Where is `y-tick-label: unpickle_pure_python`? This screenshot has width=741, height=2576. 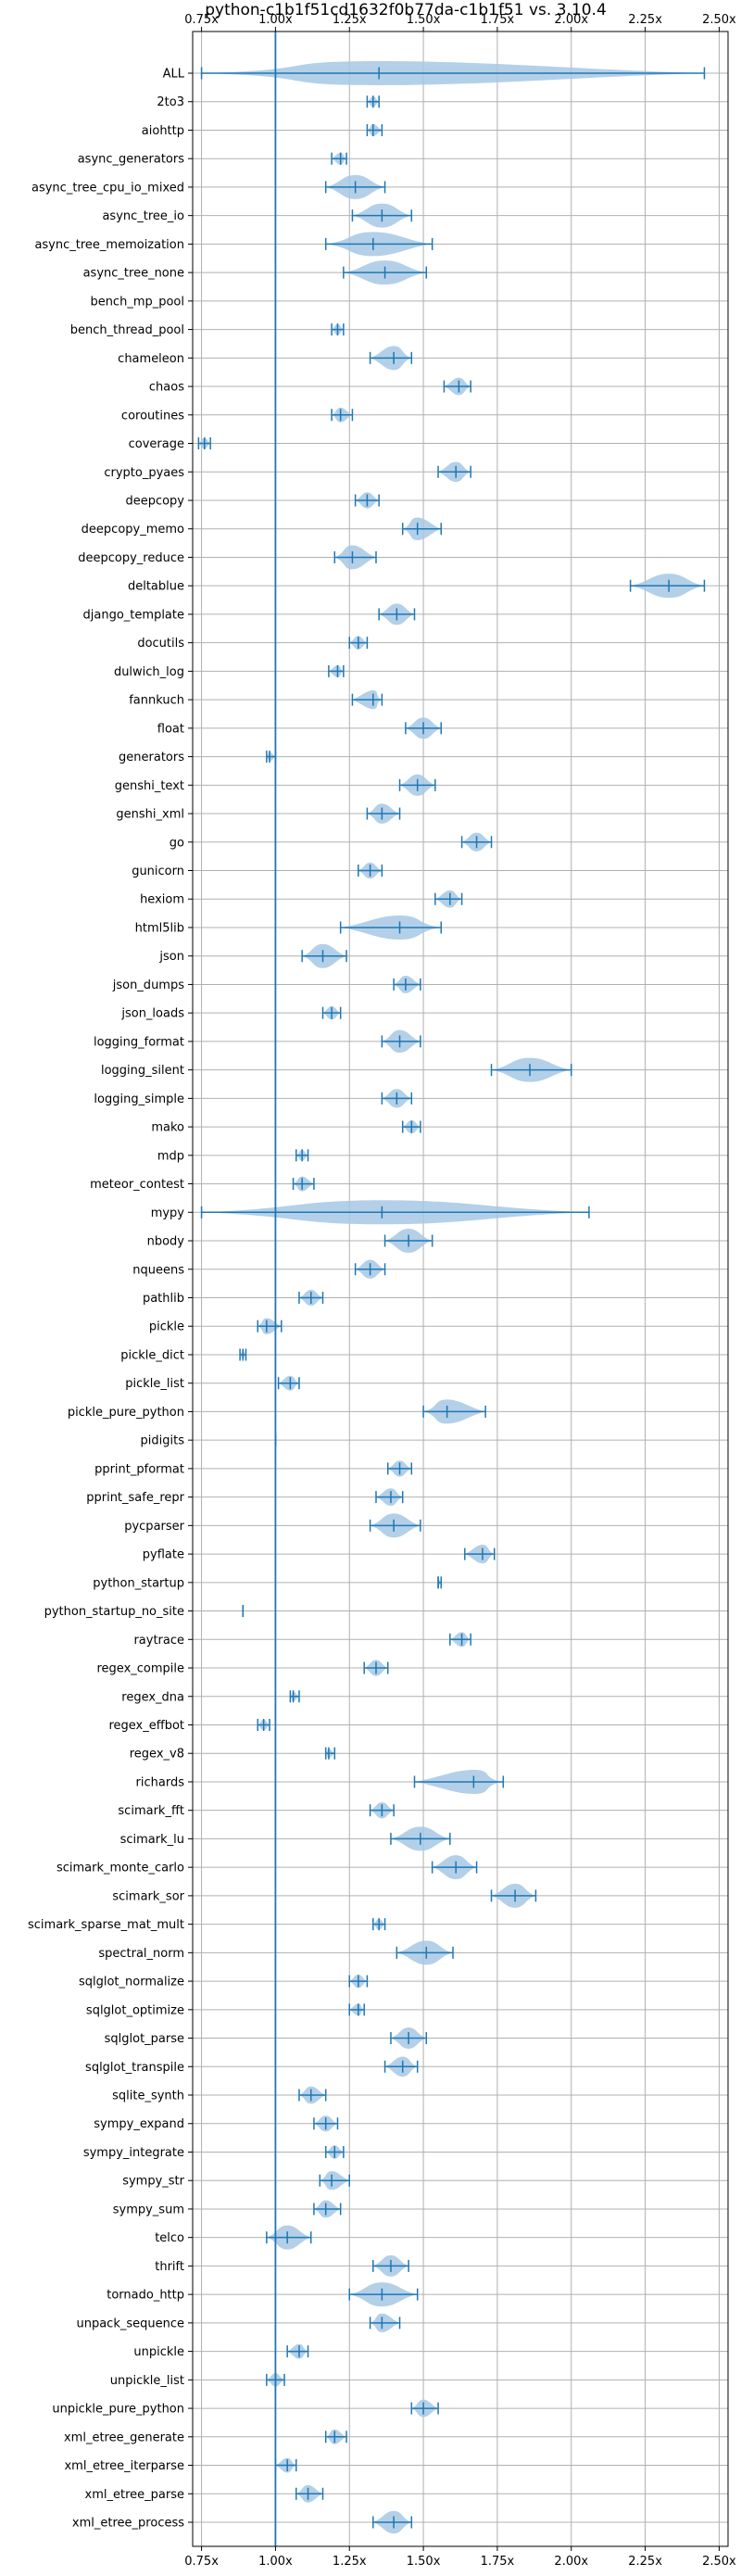 y-tick-label: unpickle_pure_python is located at coordinates (118, 2410).